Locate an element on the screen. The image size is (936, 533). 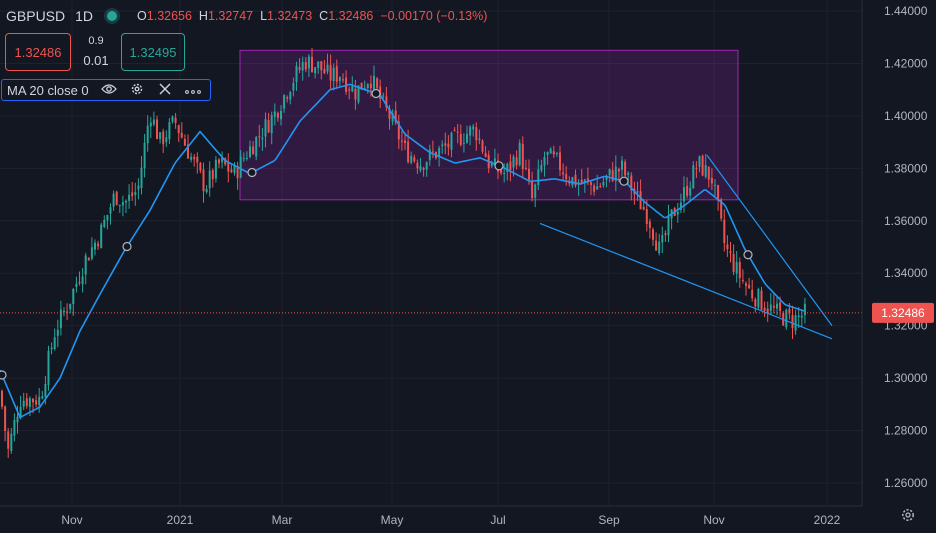
close-icon is located at coordinates (165, 90).